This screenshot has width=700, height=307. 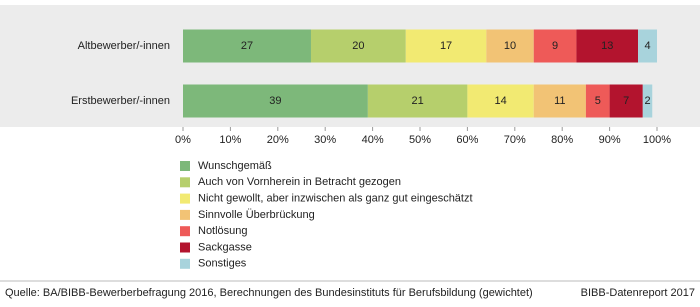 What do you see at coordinates (373, 140) in the screenshot?
I see `x-tick-label: 40%` at bounding box center [373, 140].